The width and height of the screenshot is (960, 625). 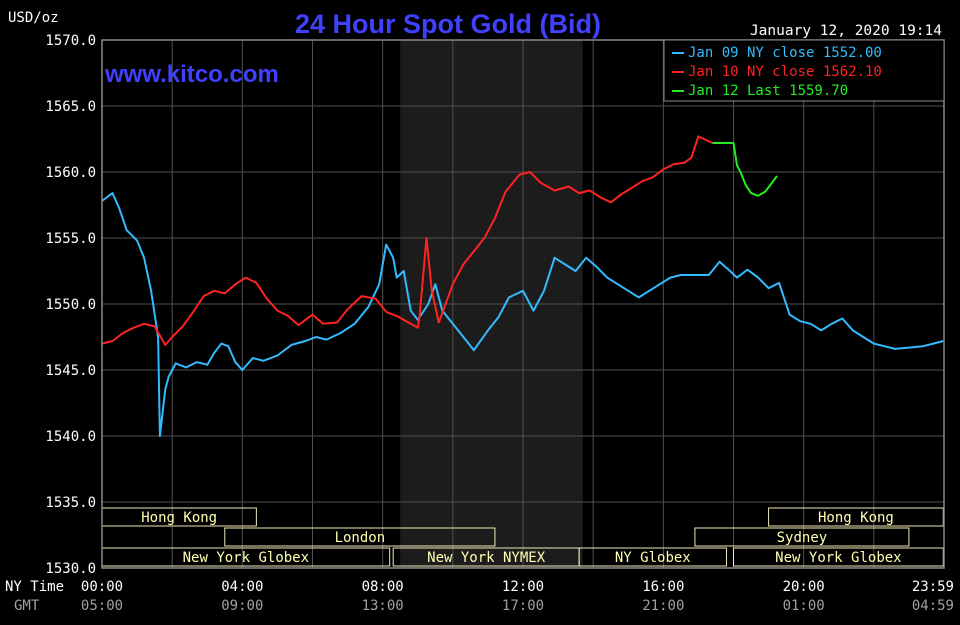 I want to click on y-tick-label: 1530.0, so click(x=70, y=569).